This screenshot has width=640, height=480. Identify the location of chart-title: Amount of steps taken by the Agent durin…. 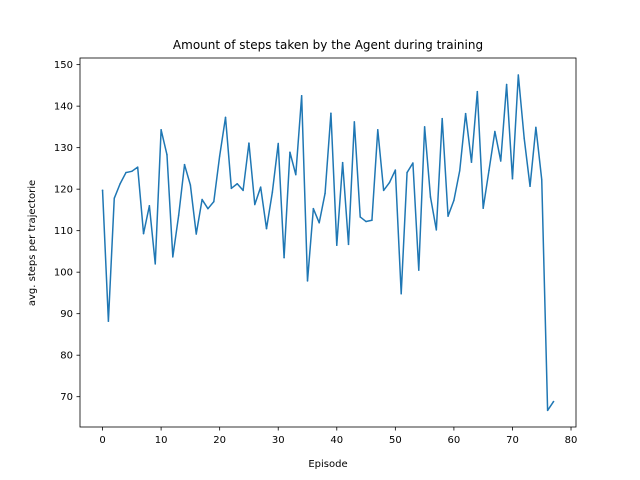
(328, 45).